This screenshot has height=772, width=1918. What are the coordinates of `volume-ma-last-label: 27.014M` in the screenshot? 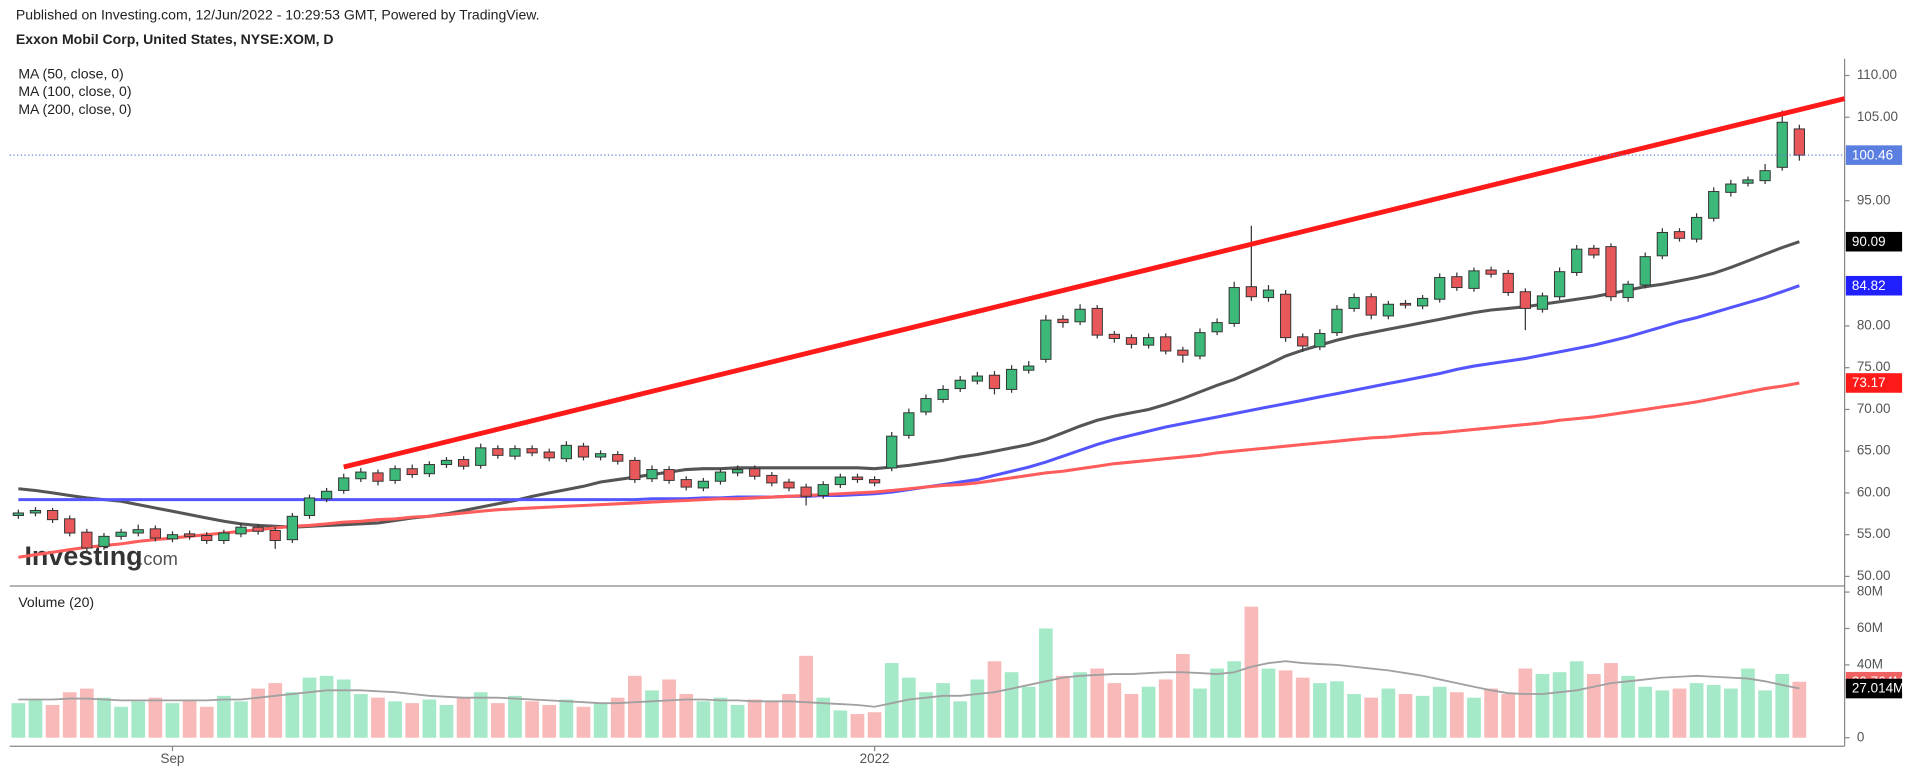 It's located at (1878, 688).